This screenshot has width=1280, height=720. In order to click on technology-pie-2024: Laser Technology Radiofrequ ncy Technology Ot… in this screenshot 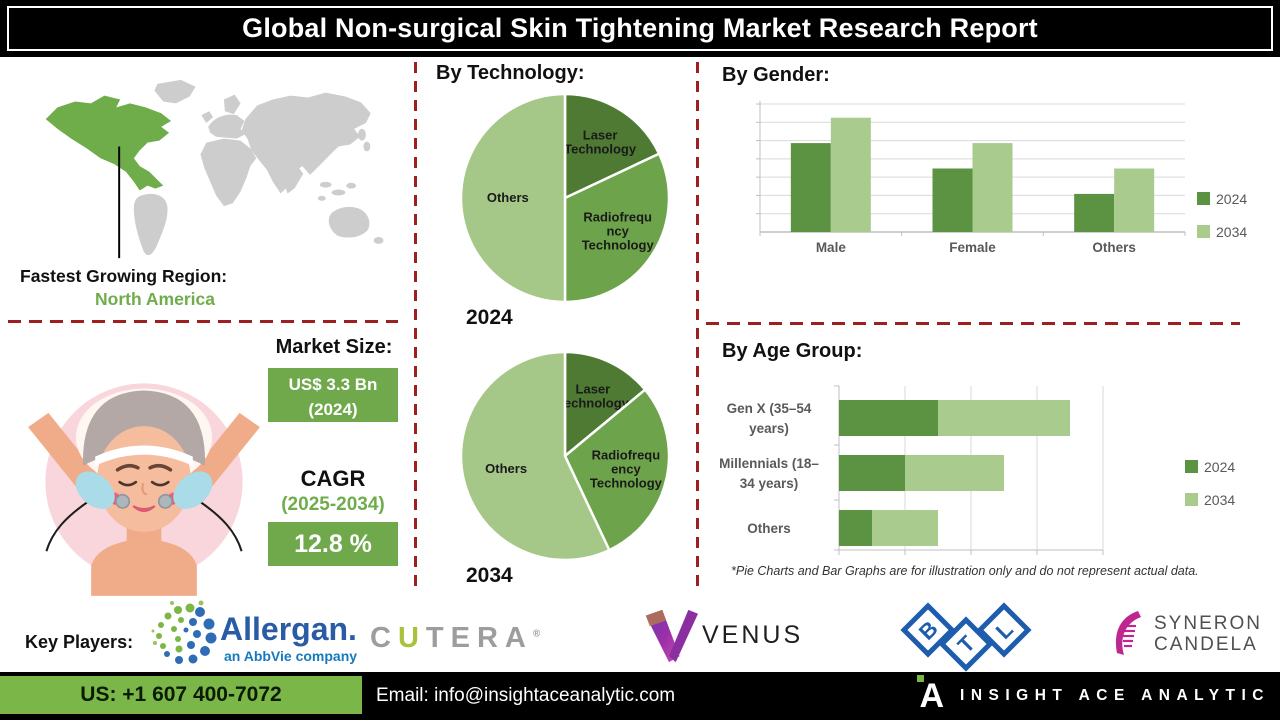, I will do `click(565, 198)`.